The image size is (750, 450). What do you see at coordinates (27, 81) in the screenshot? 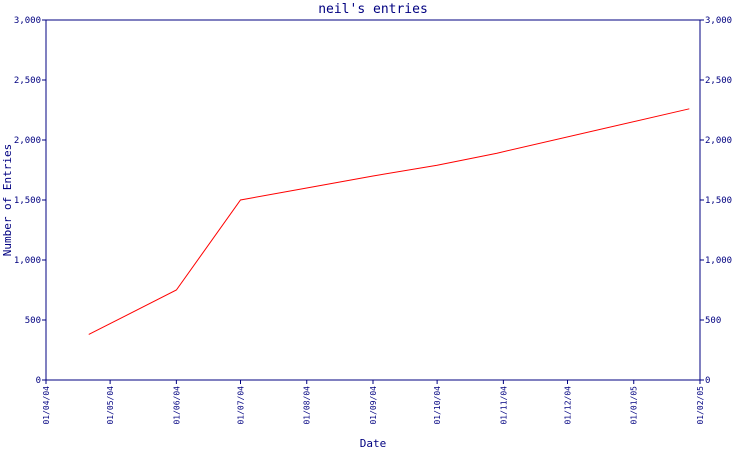
I see `y-tick-label: 2,500` at bounding box center [27, 81].